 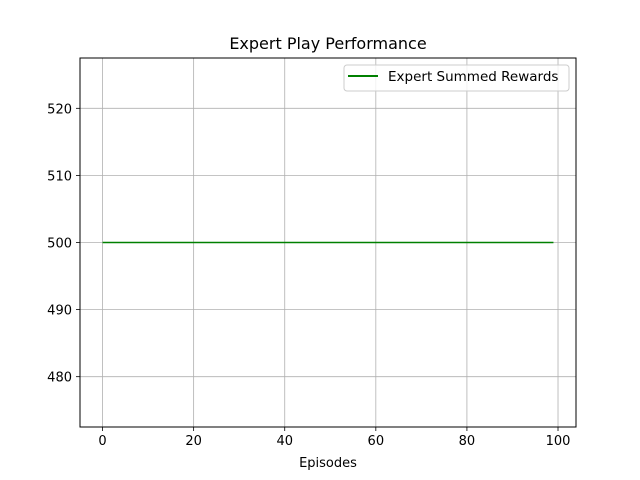 I want to click on legend: Expert Summed Rewards, so click(x=456, y=78).